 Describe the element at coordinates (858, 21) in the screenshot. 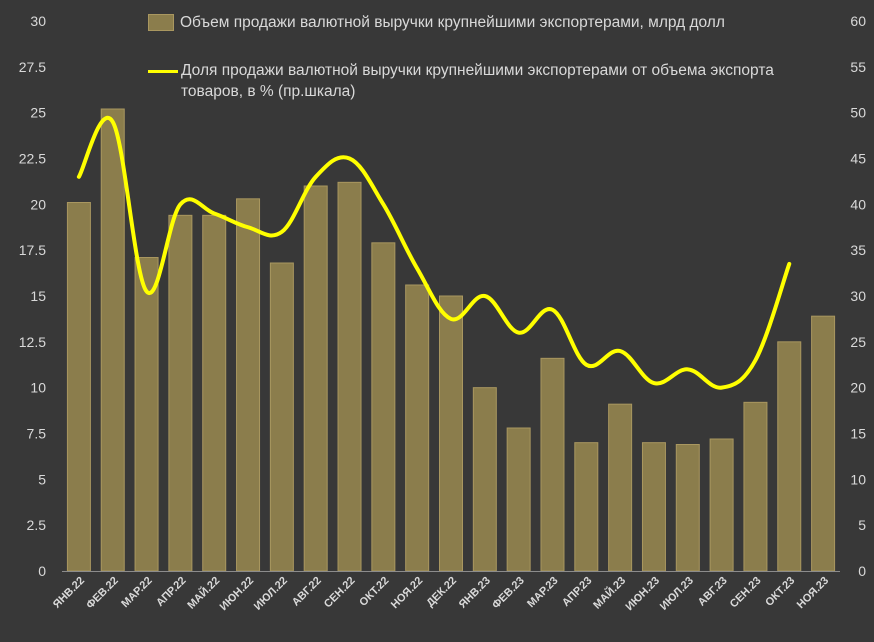

I see `right-axis-tick-label: 60` at that location.